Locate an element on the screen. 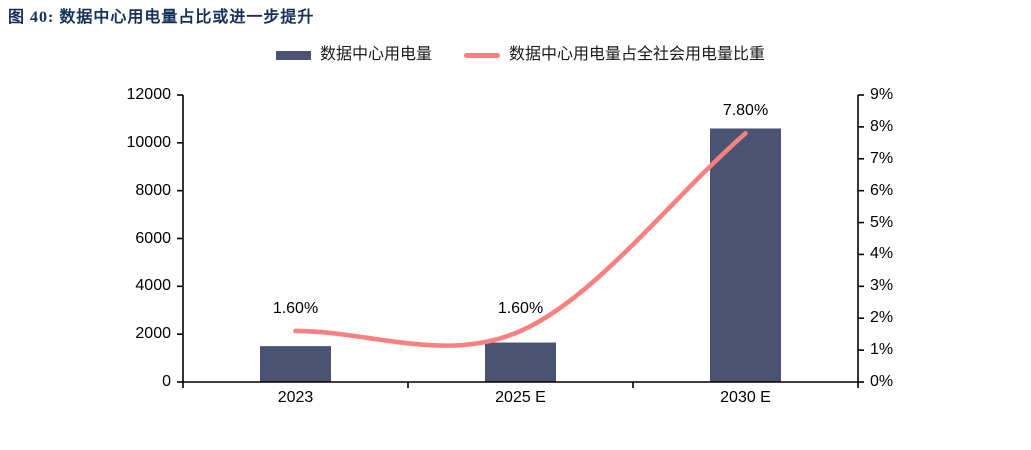 This screenshot has width=1031, height=450. right-axis-tick-label: 7% is located at coordinates (882, 158).